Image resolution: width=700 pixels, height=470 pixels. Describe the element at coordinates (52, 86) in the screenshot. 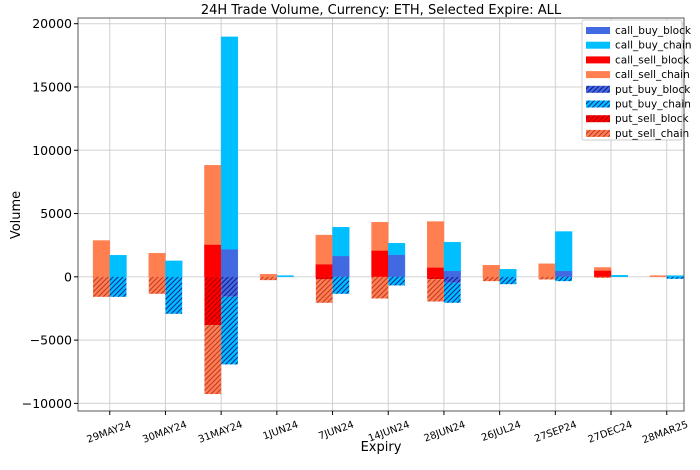

I see `y-tick-label: 15000` at that location.